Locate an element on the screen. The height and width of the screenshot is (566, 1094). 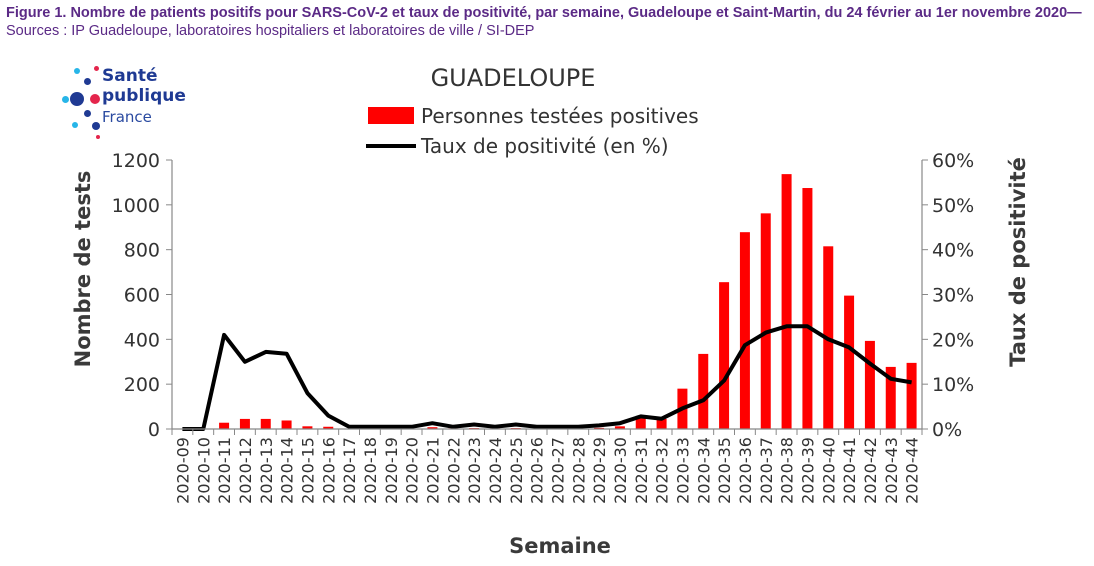
x-tick-label: 2020-42 is located at coordinates (870, 470).